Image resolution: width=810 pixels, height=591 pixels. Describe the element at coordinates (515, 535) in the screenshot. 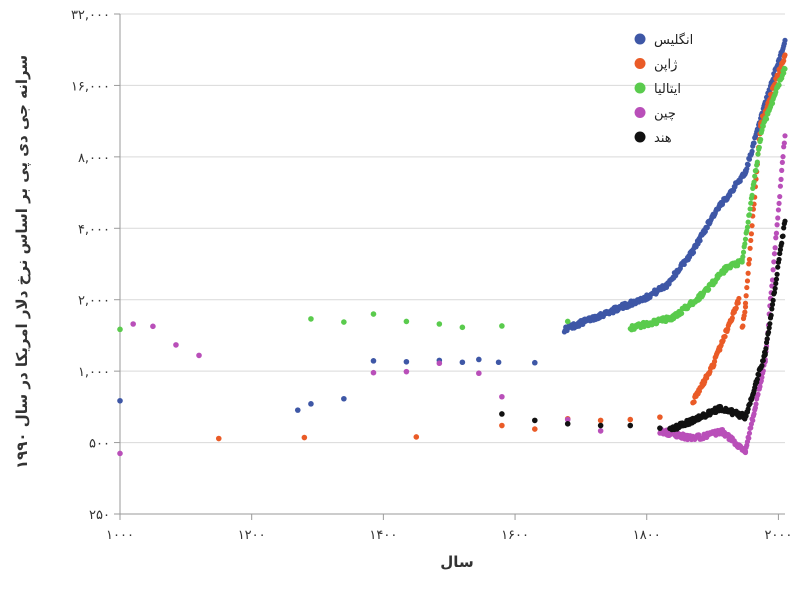

I see `x-tick-label: ۱۶۰۰` at that location.